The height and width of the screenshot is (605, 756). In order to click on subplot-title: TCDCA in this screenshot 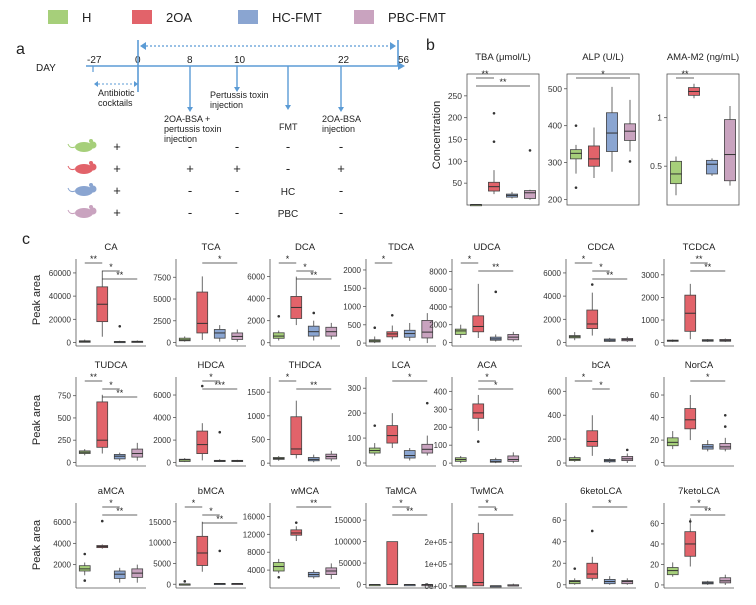, I will do `click(699, 247)`.